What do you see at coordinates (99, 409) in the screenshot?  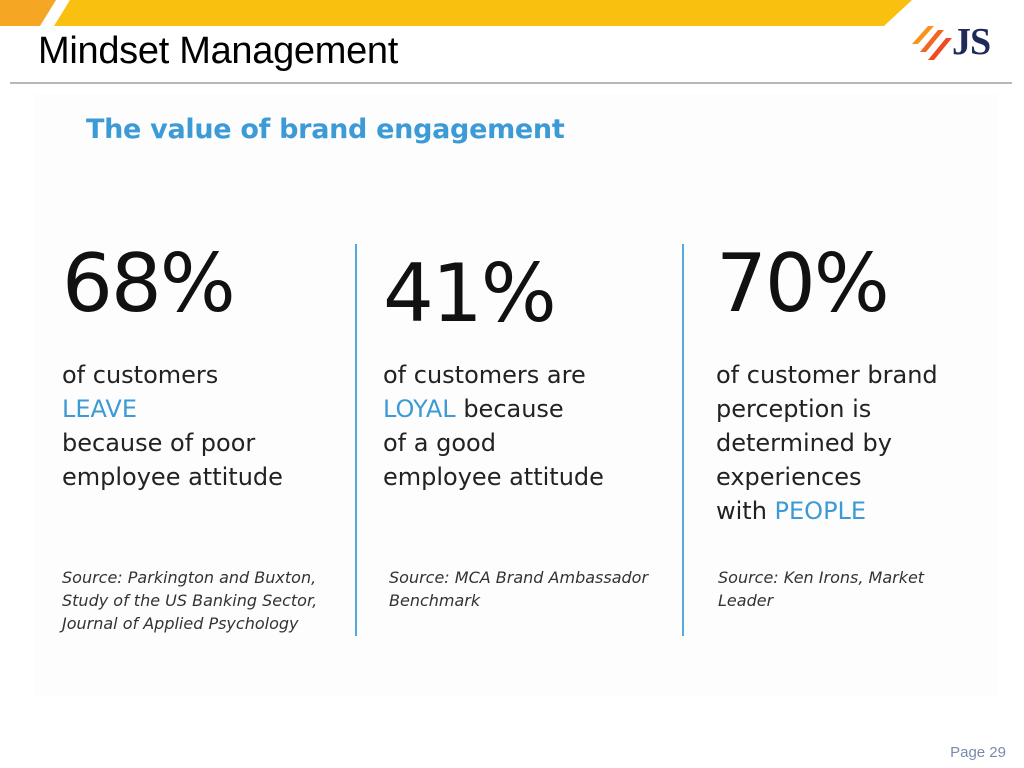 I see `highlighted-keyword: LEAVE` at bounding box center [99, 409].